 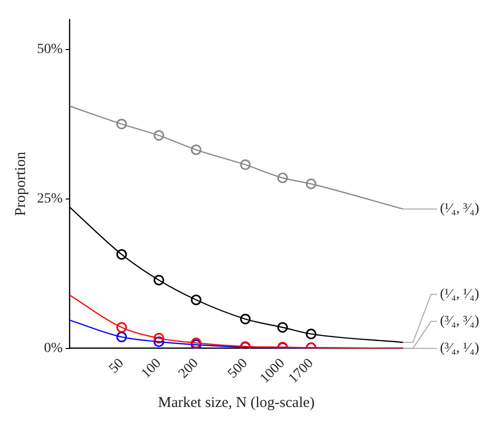 What do you see at coordinates (460, 209) in the screenshot?
I see `text: (¹⁄₄, ³⁄₄)` at bounding box center [460, 209].